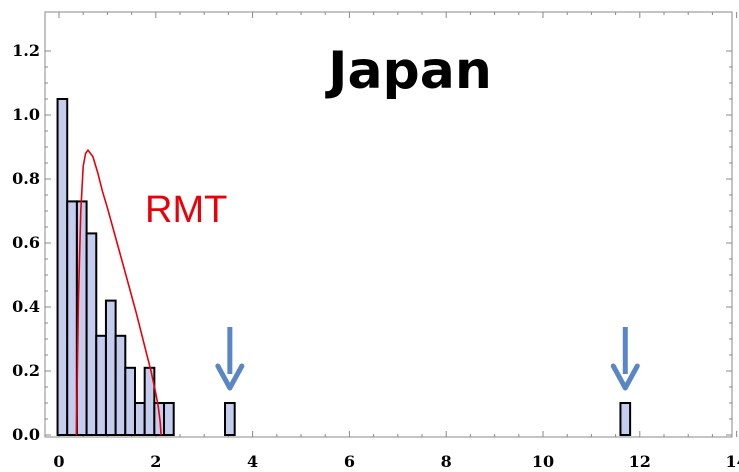 Image resolution: width=739 pixels, height=472 pixels. What do you see at coordinates (26, 114) in the screenshot?
I see `y-tick-label: 1.0` at bounding box center [26, 114].